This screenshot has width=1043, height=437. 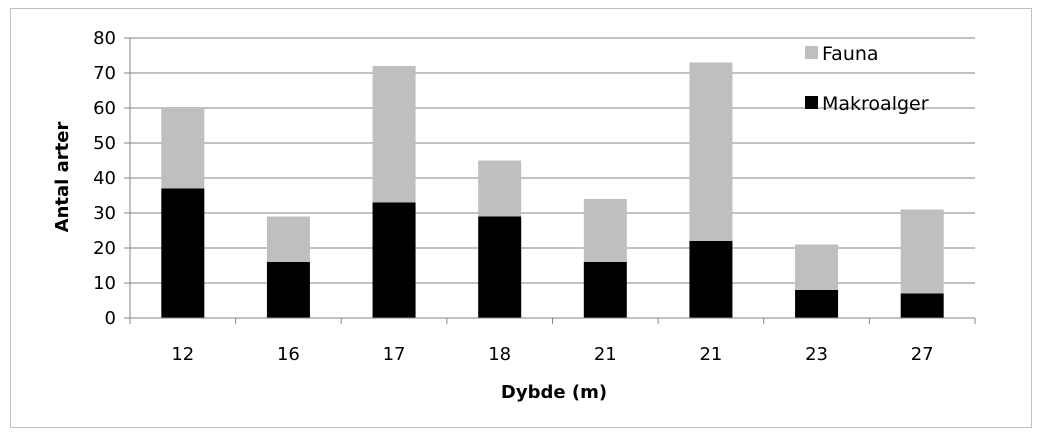 What do you see at coordinates (182, 354) in the screenshot?
I see `x-tick-label: 12` at bounding box center [182, 354].